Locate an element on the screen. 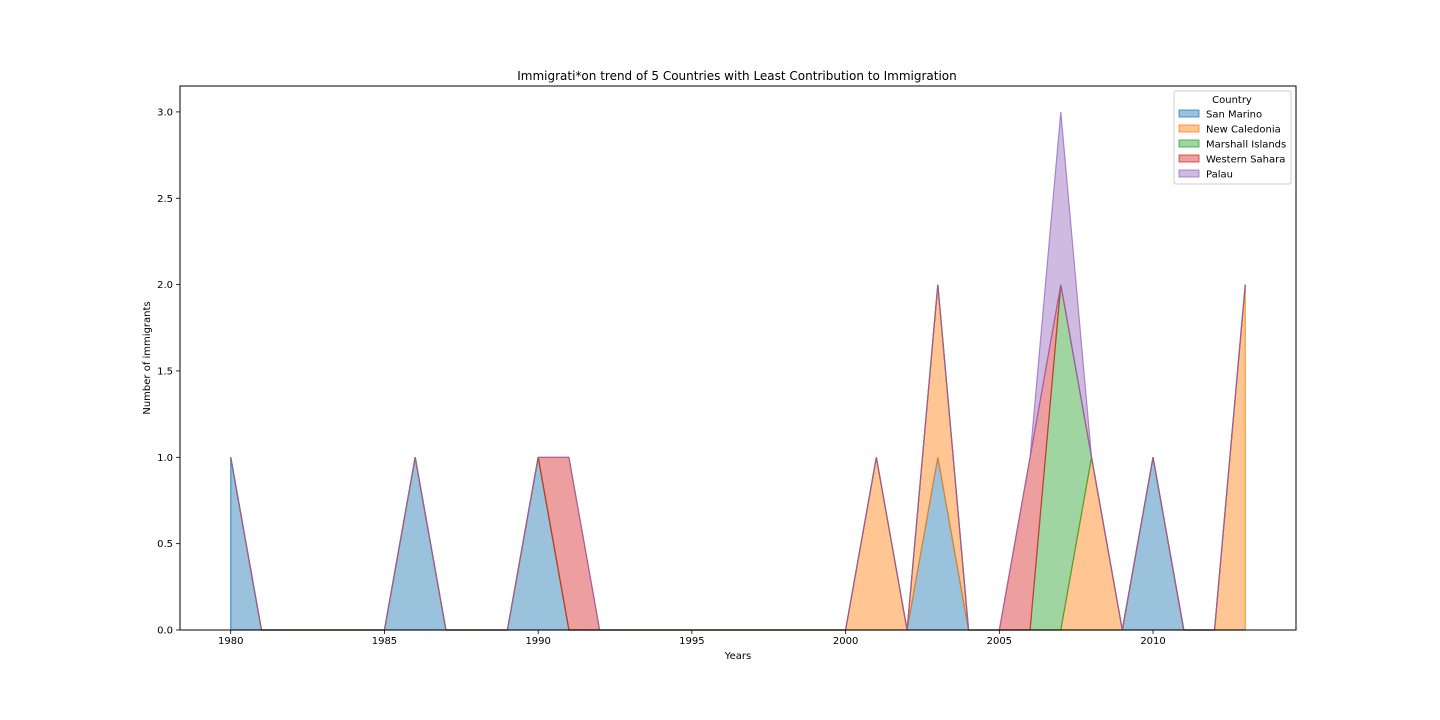 This screenshot has width=1440, height=720. y-tick-label: 3.0 is located at coordinates (165, 112).